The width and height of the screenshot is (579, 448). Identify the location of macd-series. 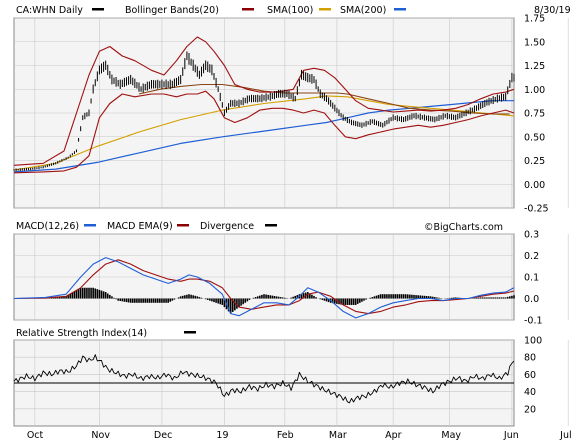
(264, 288).